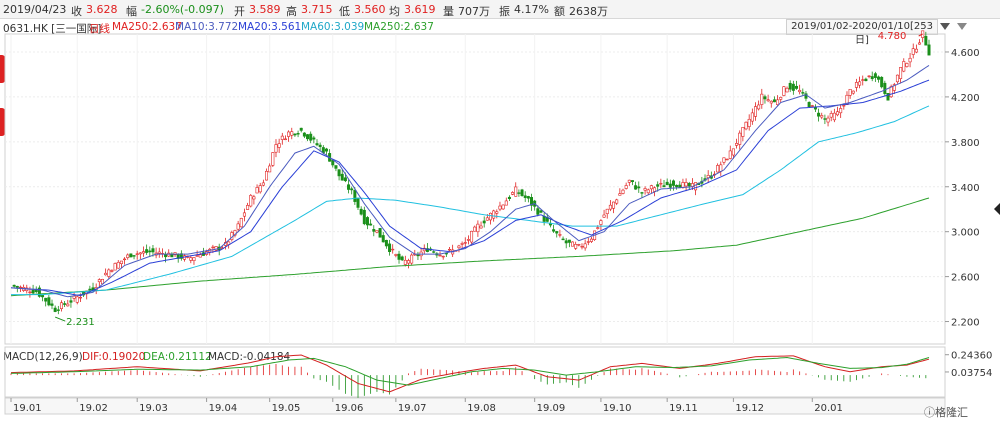 Image resolution: width=1000 pixels, height=422 pixels. What do you see at coordinates (965, 278) in the screenshot?
I see `y-tick-label: 2.600` at bounding box center [965, 278].